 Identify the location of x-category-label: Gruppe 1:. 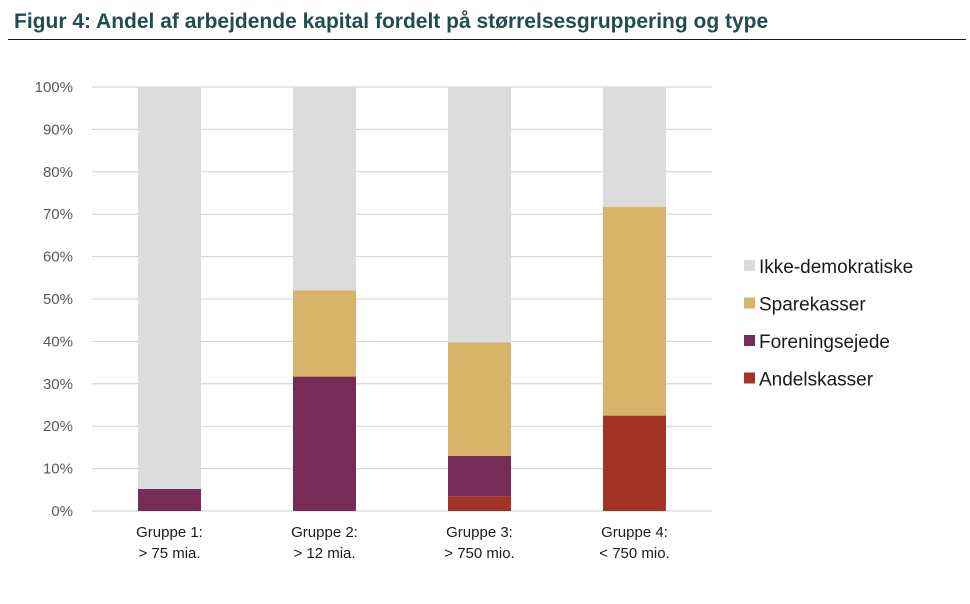
(169, 532).